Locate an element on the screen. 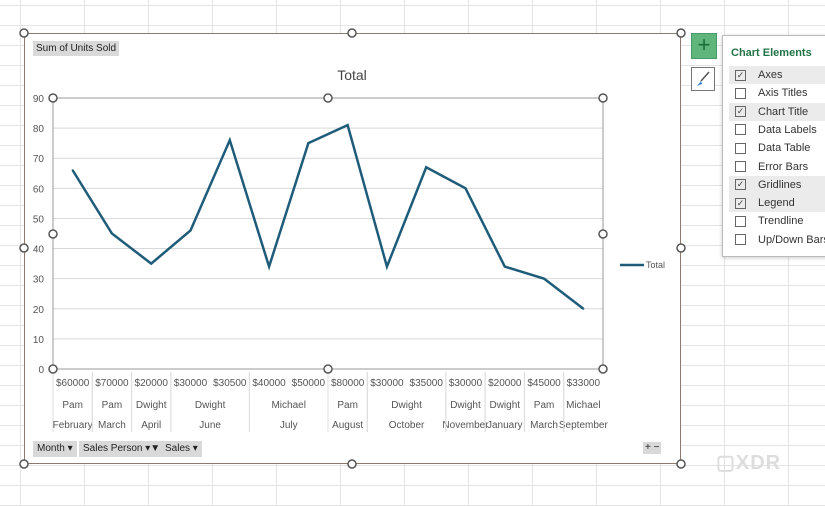  chart-element-data-labels: Data Labels is located at coordinates (777, 130).